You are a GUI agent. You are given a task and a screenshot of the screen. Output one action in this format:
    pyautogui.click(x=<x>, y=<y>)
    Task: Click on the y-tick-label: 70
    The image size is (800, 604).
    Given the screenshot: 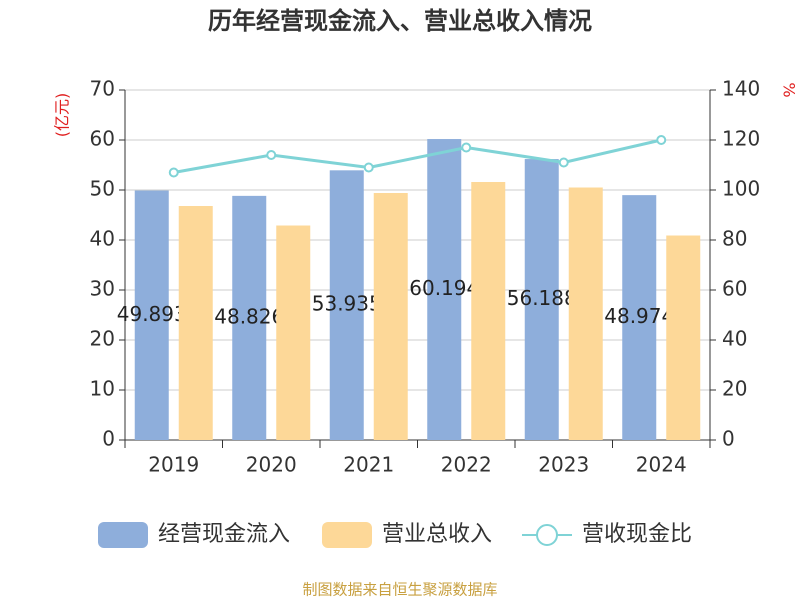 What is the action you would take?
    pyautogui.click(x=102, y=89)
    